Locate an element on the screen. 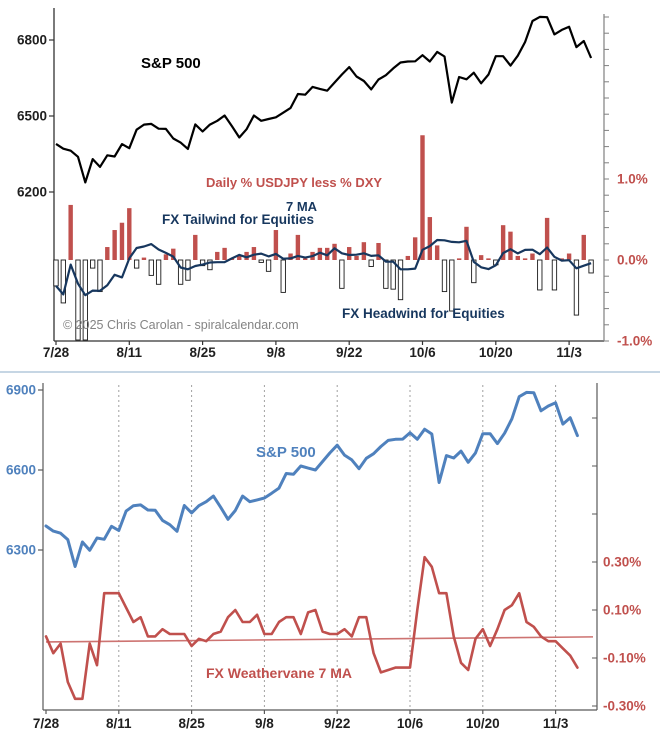 The width and height of the screenshot is (660, 735). fx-headwind-label: FX Headwind for Equities is located at coordinates (423, 313).